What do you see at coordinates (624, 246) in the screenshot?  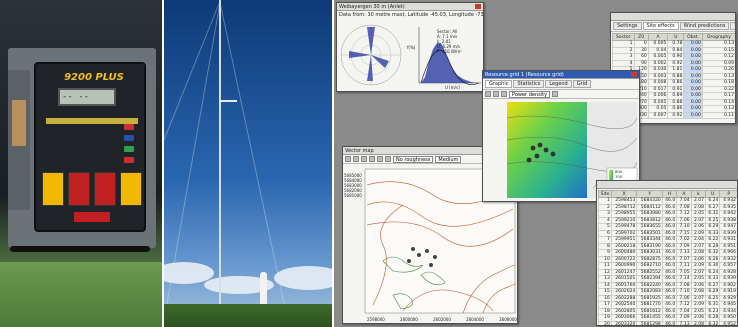 I see `table-cell: 2600218` at bounding box center [624, 246].